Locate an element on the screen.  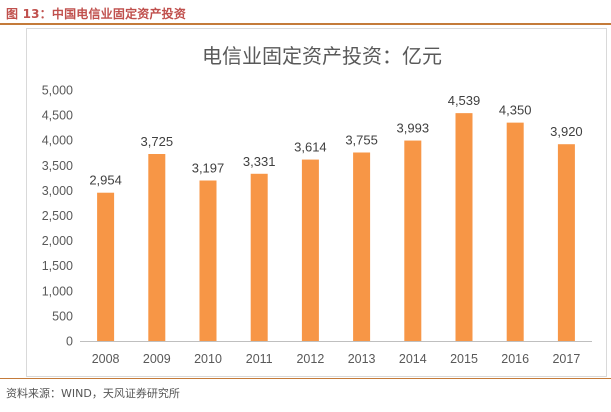
source-note: 资料来源：WIND，天风证券研究所 is located at coordinates (93, 393).